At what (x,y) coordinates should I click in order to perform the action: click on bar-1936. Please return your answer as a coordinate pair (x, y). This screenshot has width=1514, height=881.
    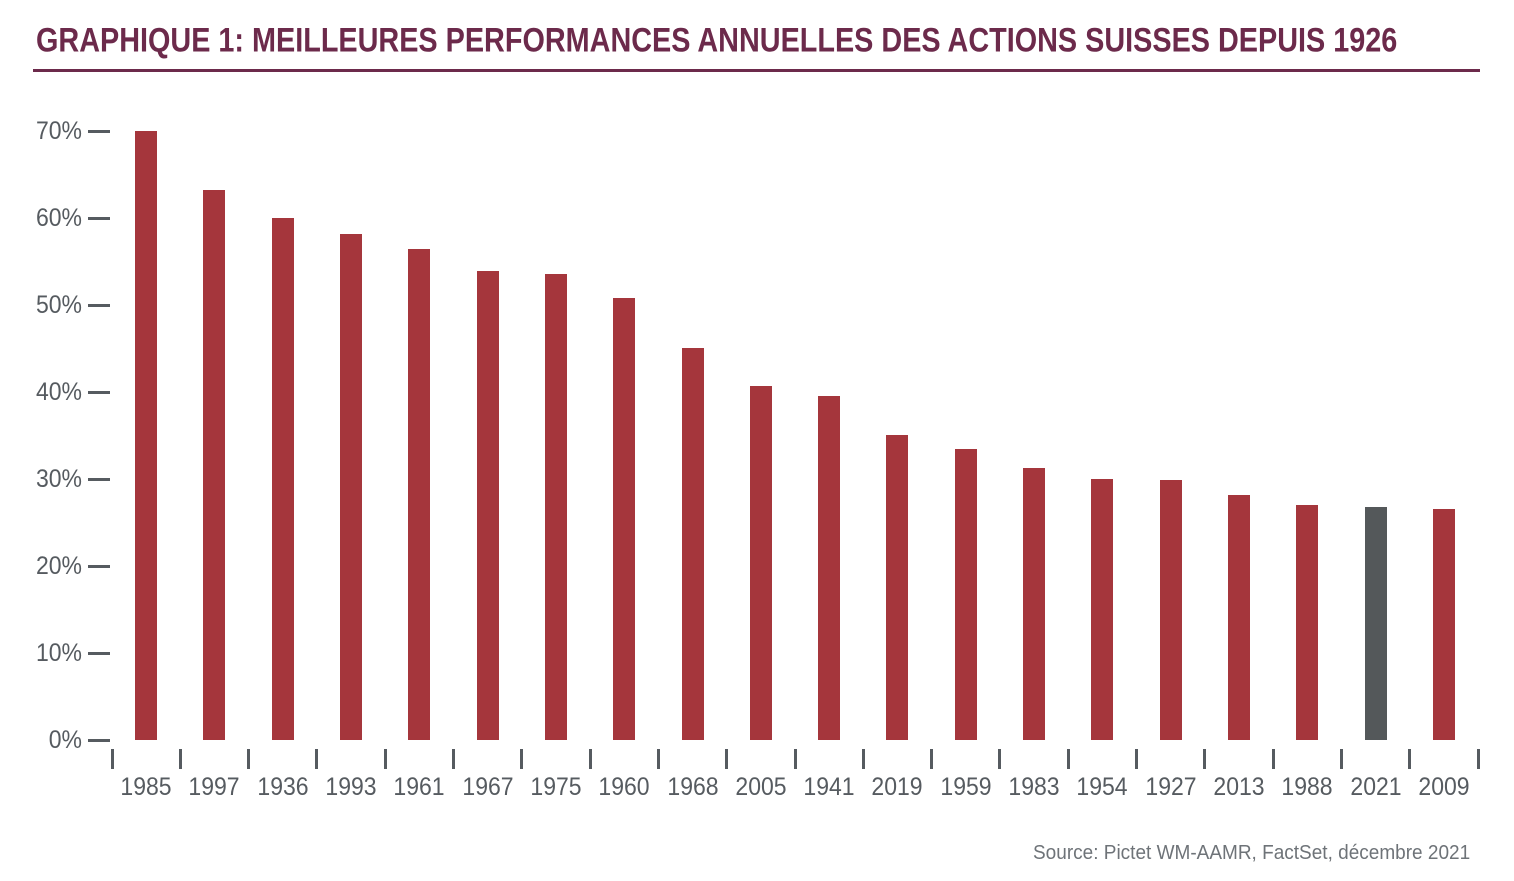
    Looking at the image, I should click on (282, 479).